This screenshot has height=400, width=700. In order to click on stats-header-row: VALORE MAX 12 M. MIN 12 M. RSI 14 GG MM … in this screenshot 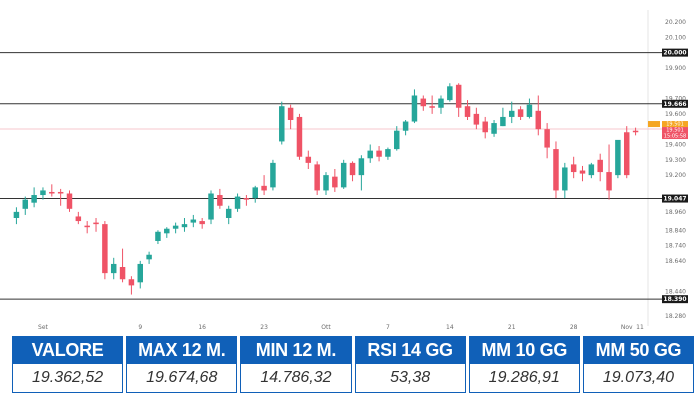, I will do `click(353, 350)`.